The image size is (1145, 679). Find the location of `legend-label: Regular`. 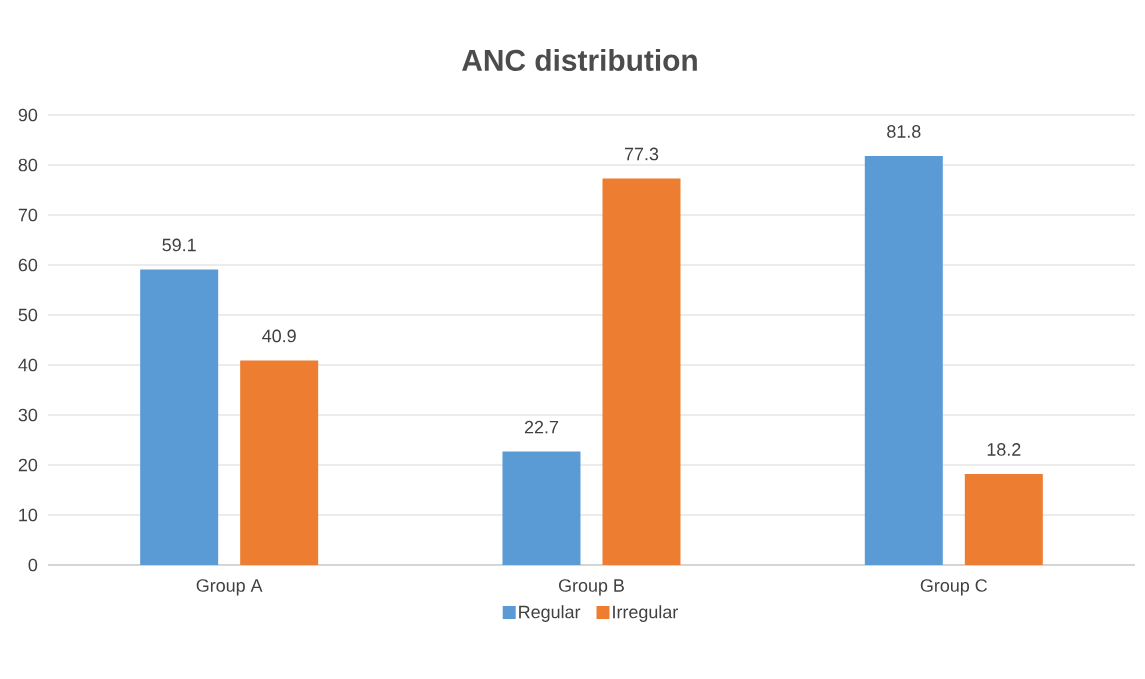

legend-label: Regular is located at coordinates (550, 613).